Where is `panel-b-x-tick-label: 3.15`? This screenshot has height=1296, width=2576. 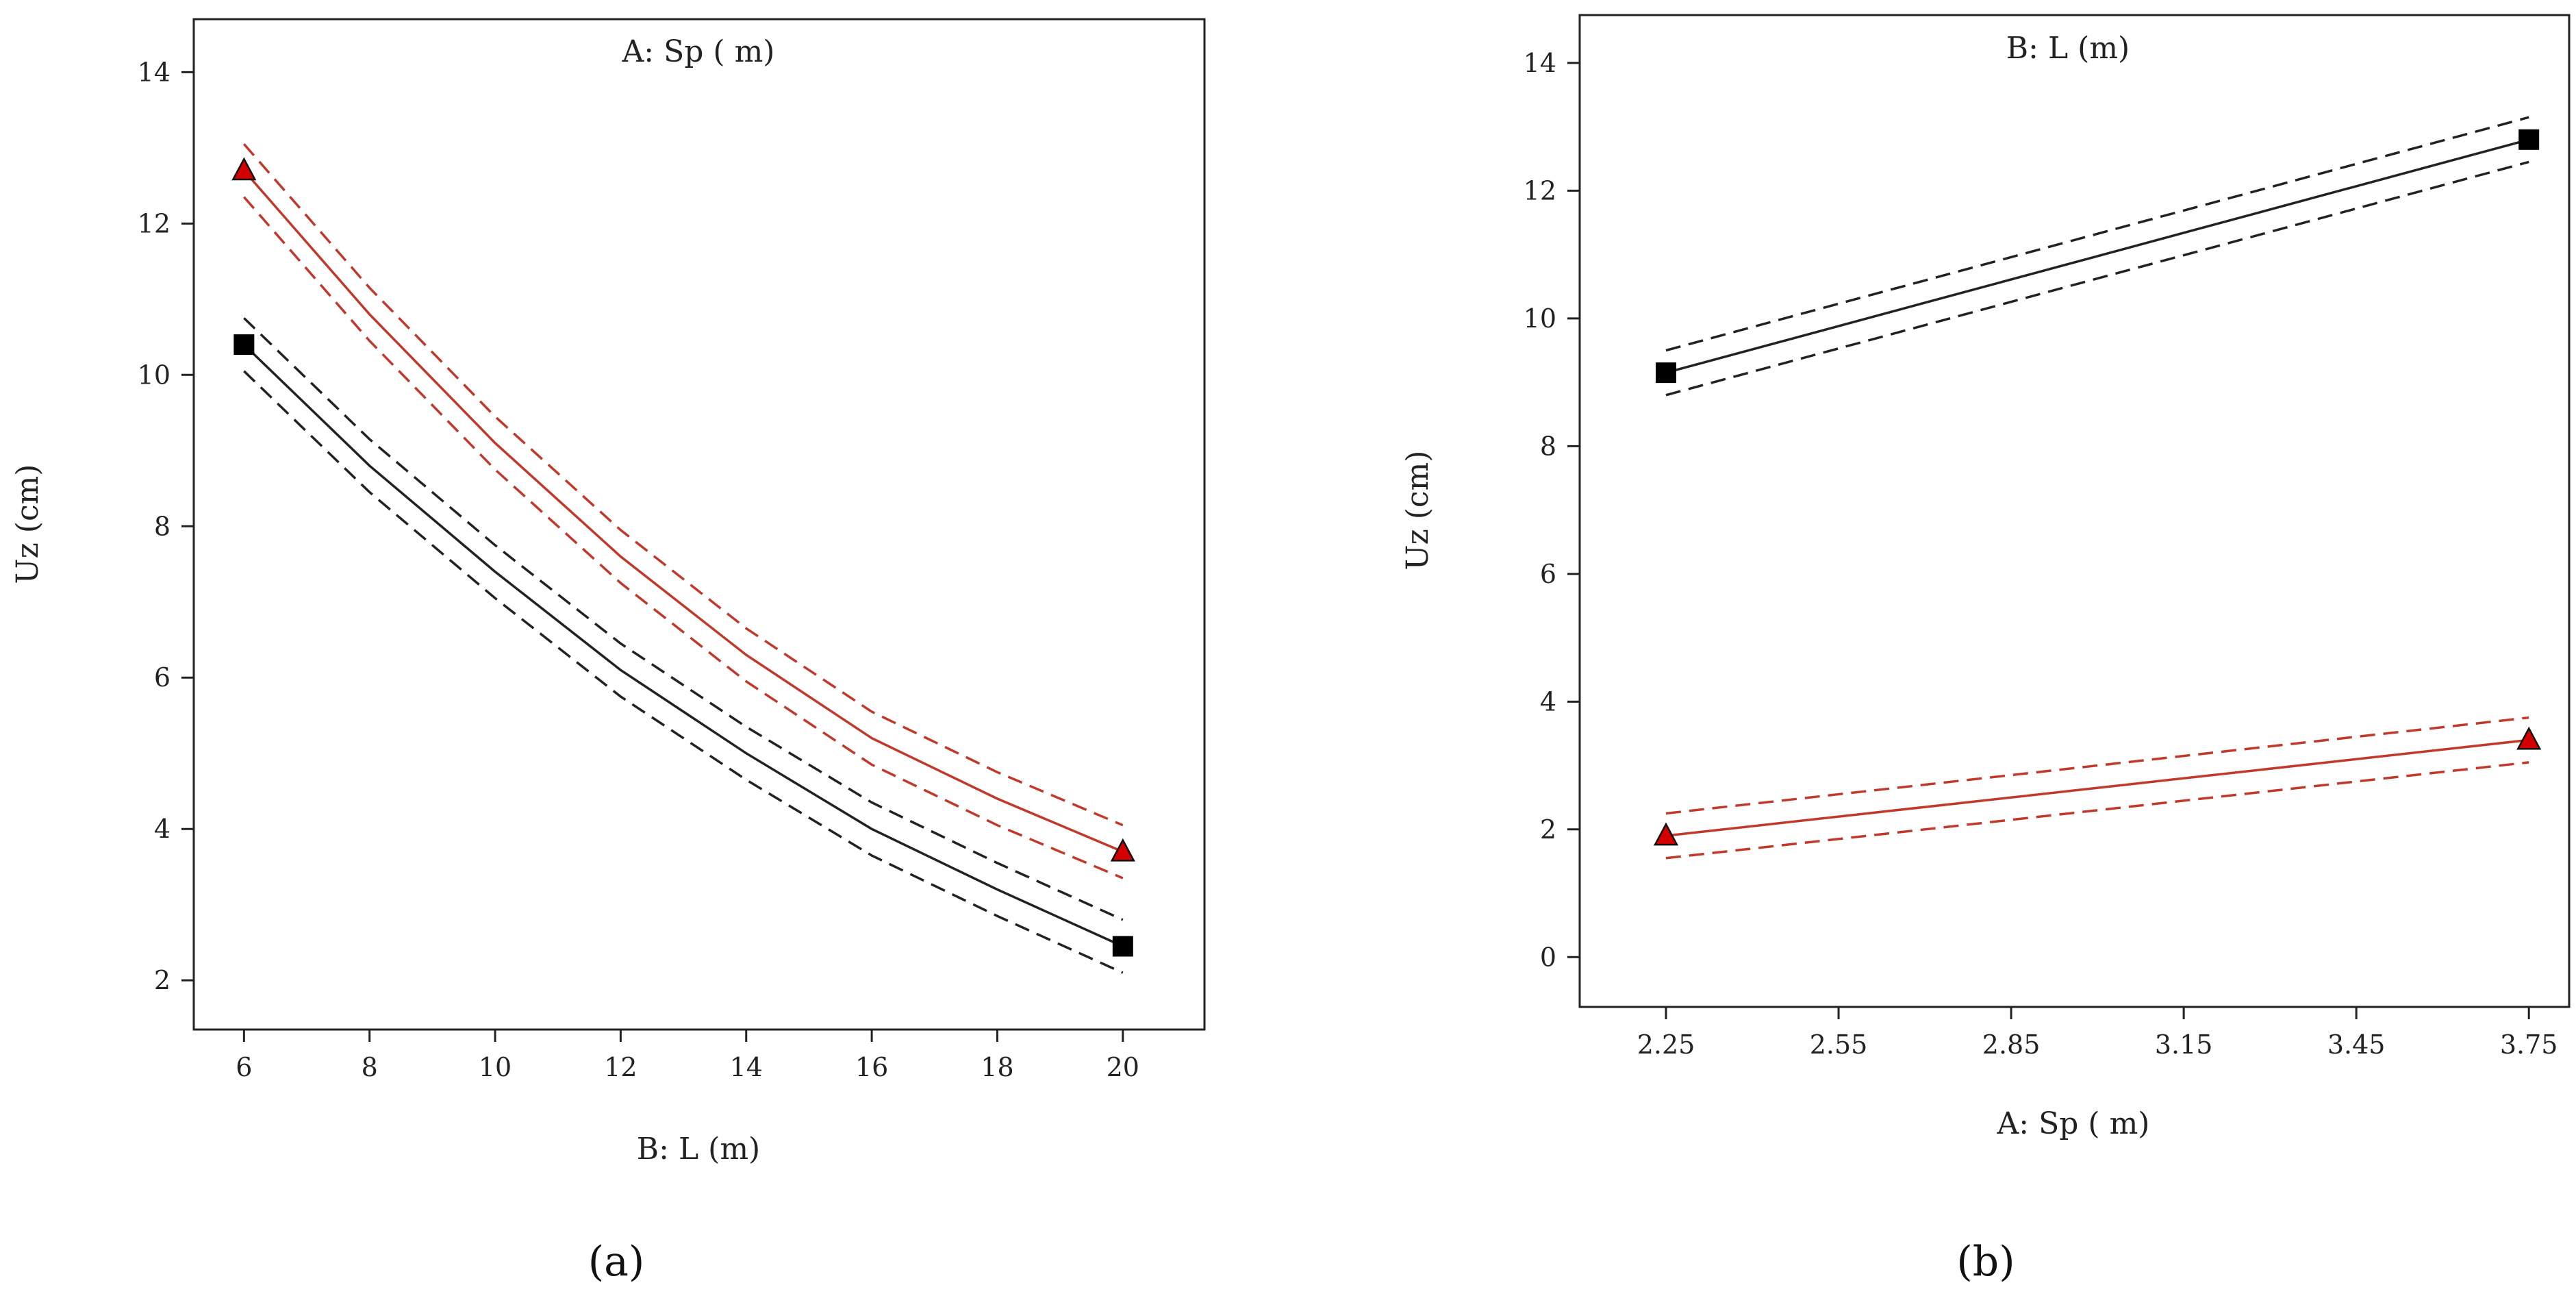 panel-b-x-tick-label: 3.15 is located at coordinates (2184, 1045).